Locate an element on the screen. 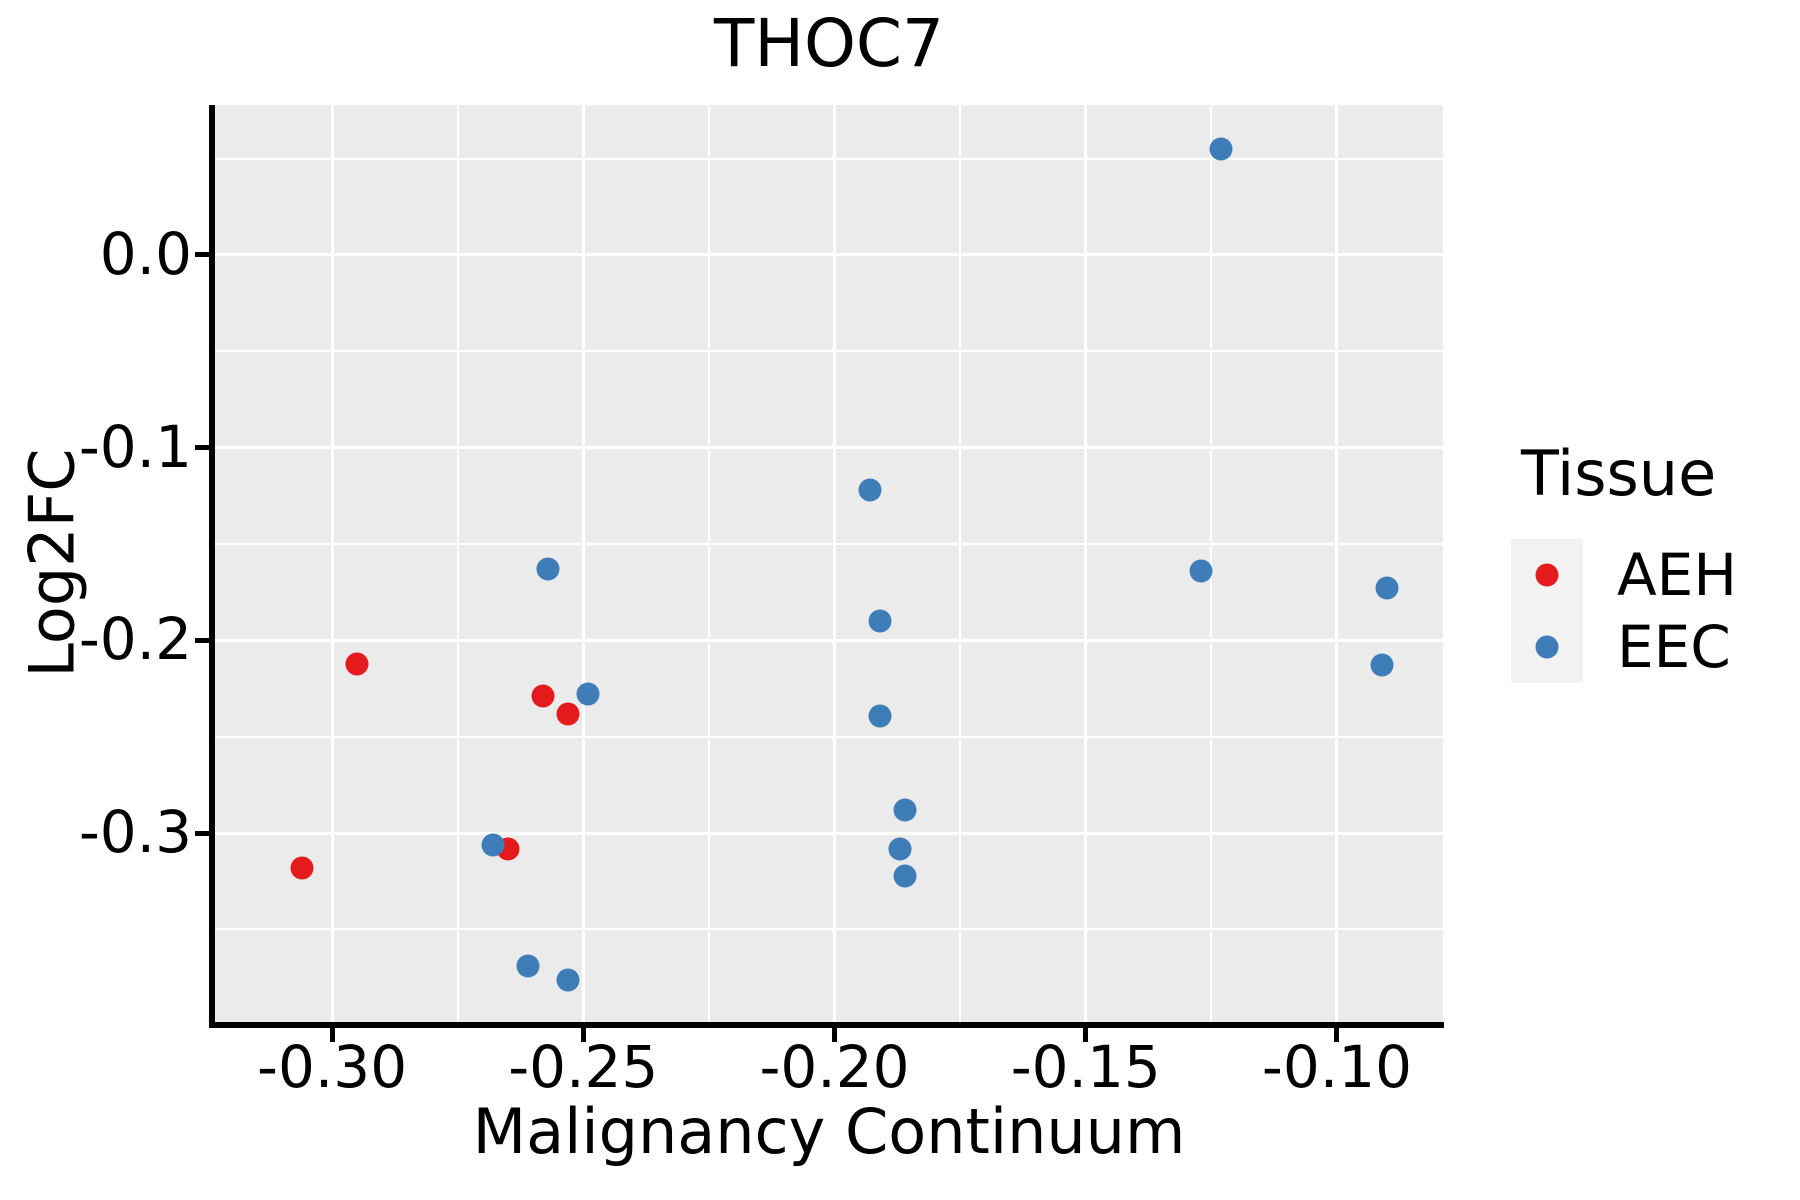 The height and width of the screenshot is (1200, 1800). legend: AEH EEC is located at coordinates (1624, 611).